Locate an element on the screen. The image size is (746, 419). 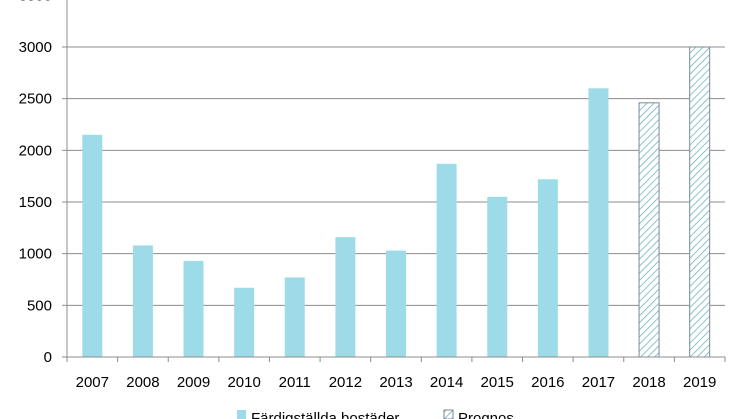
bar-2014 is located at coordinates (446, 260).